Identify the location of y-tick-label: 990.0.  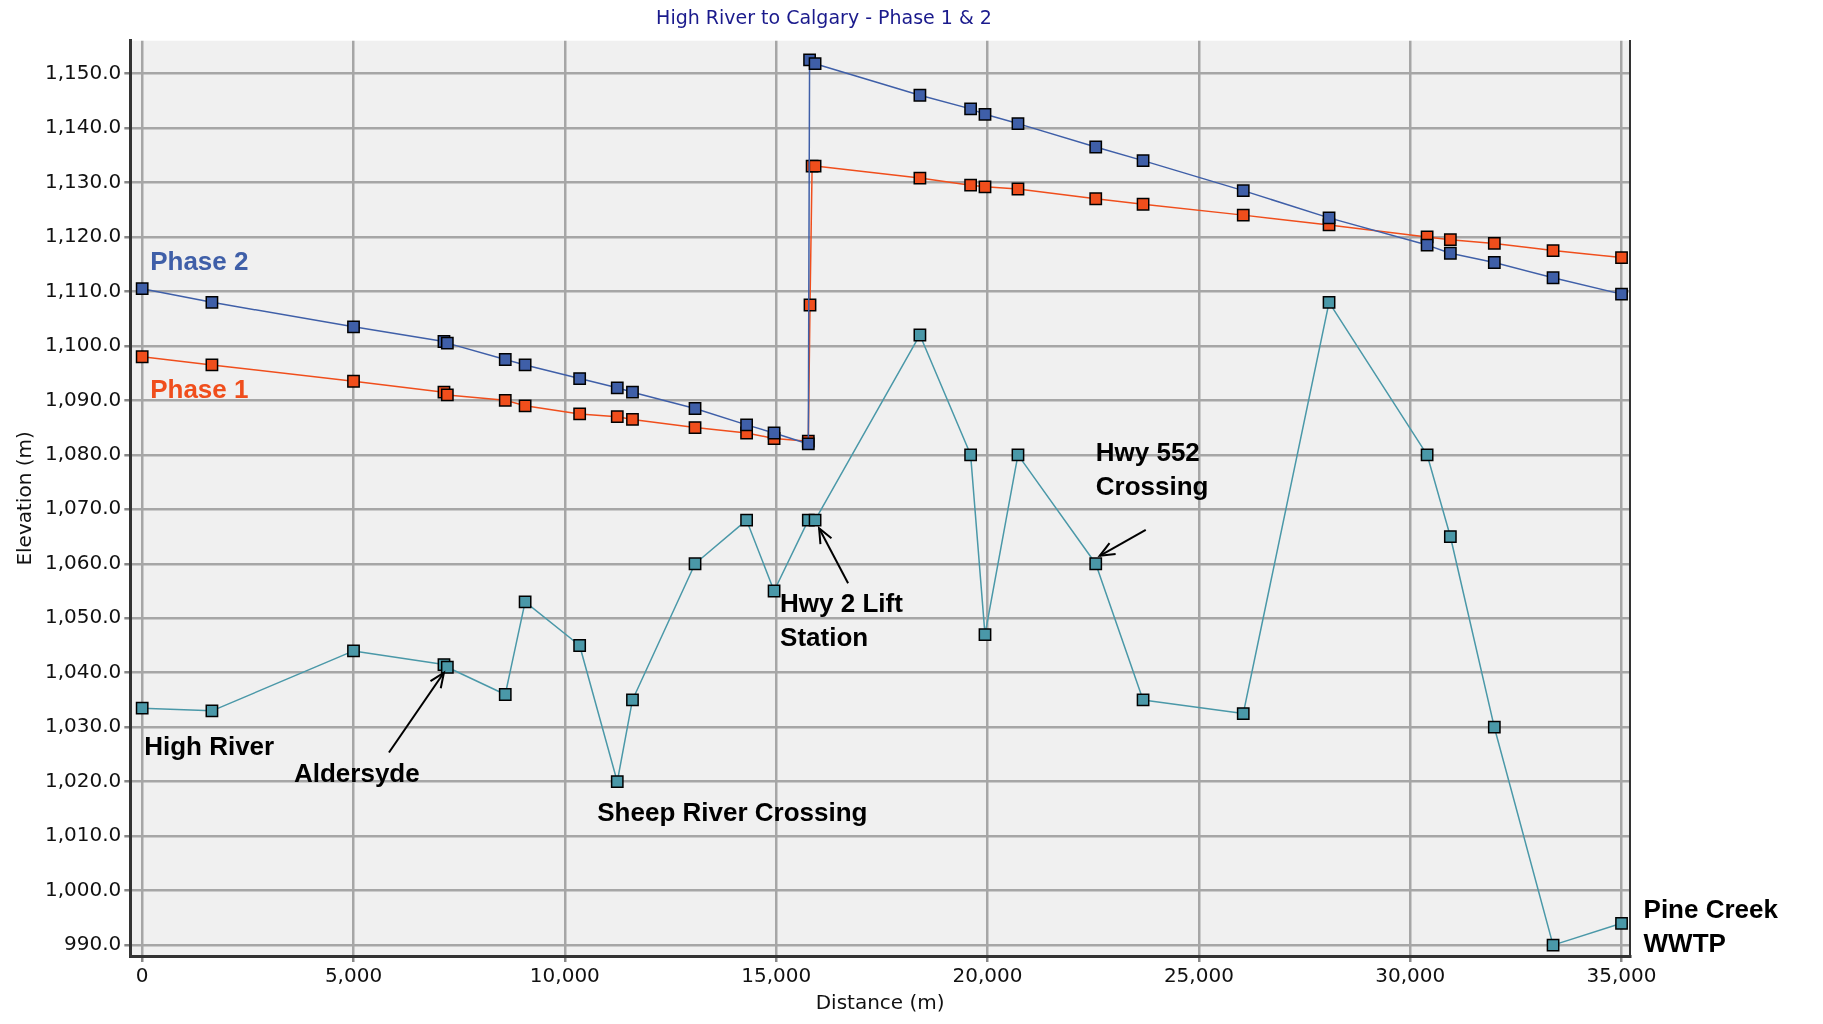
(93, 943).